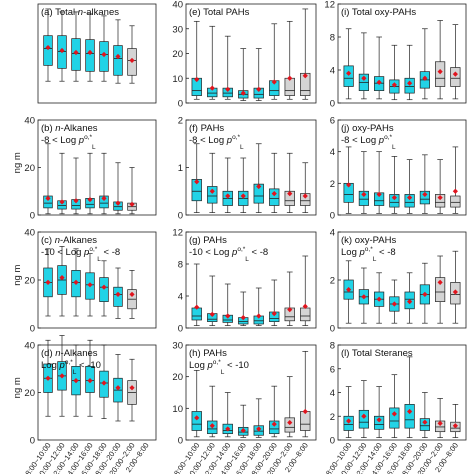 The width and height of the screenshot is (474, 474). I want to click on panel-title: (j) oxy-PAHs, so click(367, 128).